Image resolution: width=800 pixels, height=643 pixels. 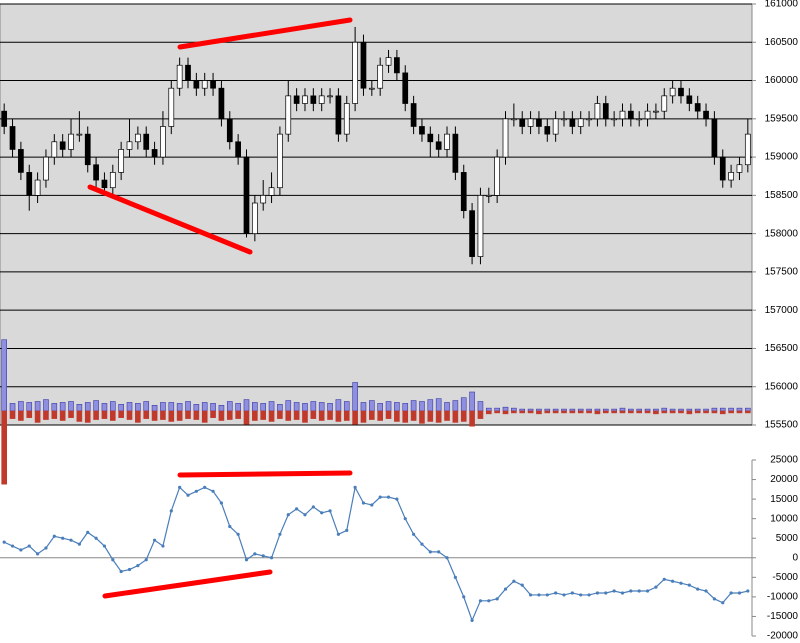 I want to click on y-tick-label: 5000, so click(x=787, y=538).